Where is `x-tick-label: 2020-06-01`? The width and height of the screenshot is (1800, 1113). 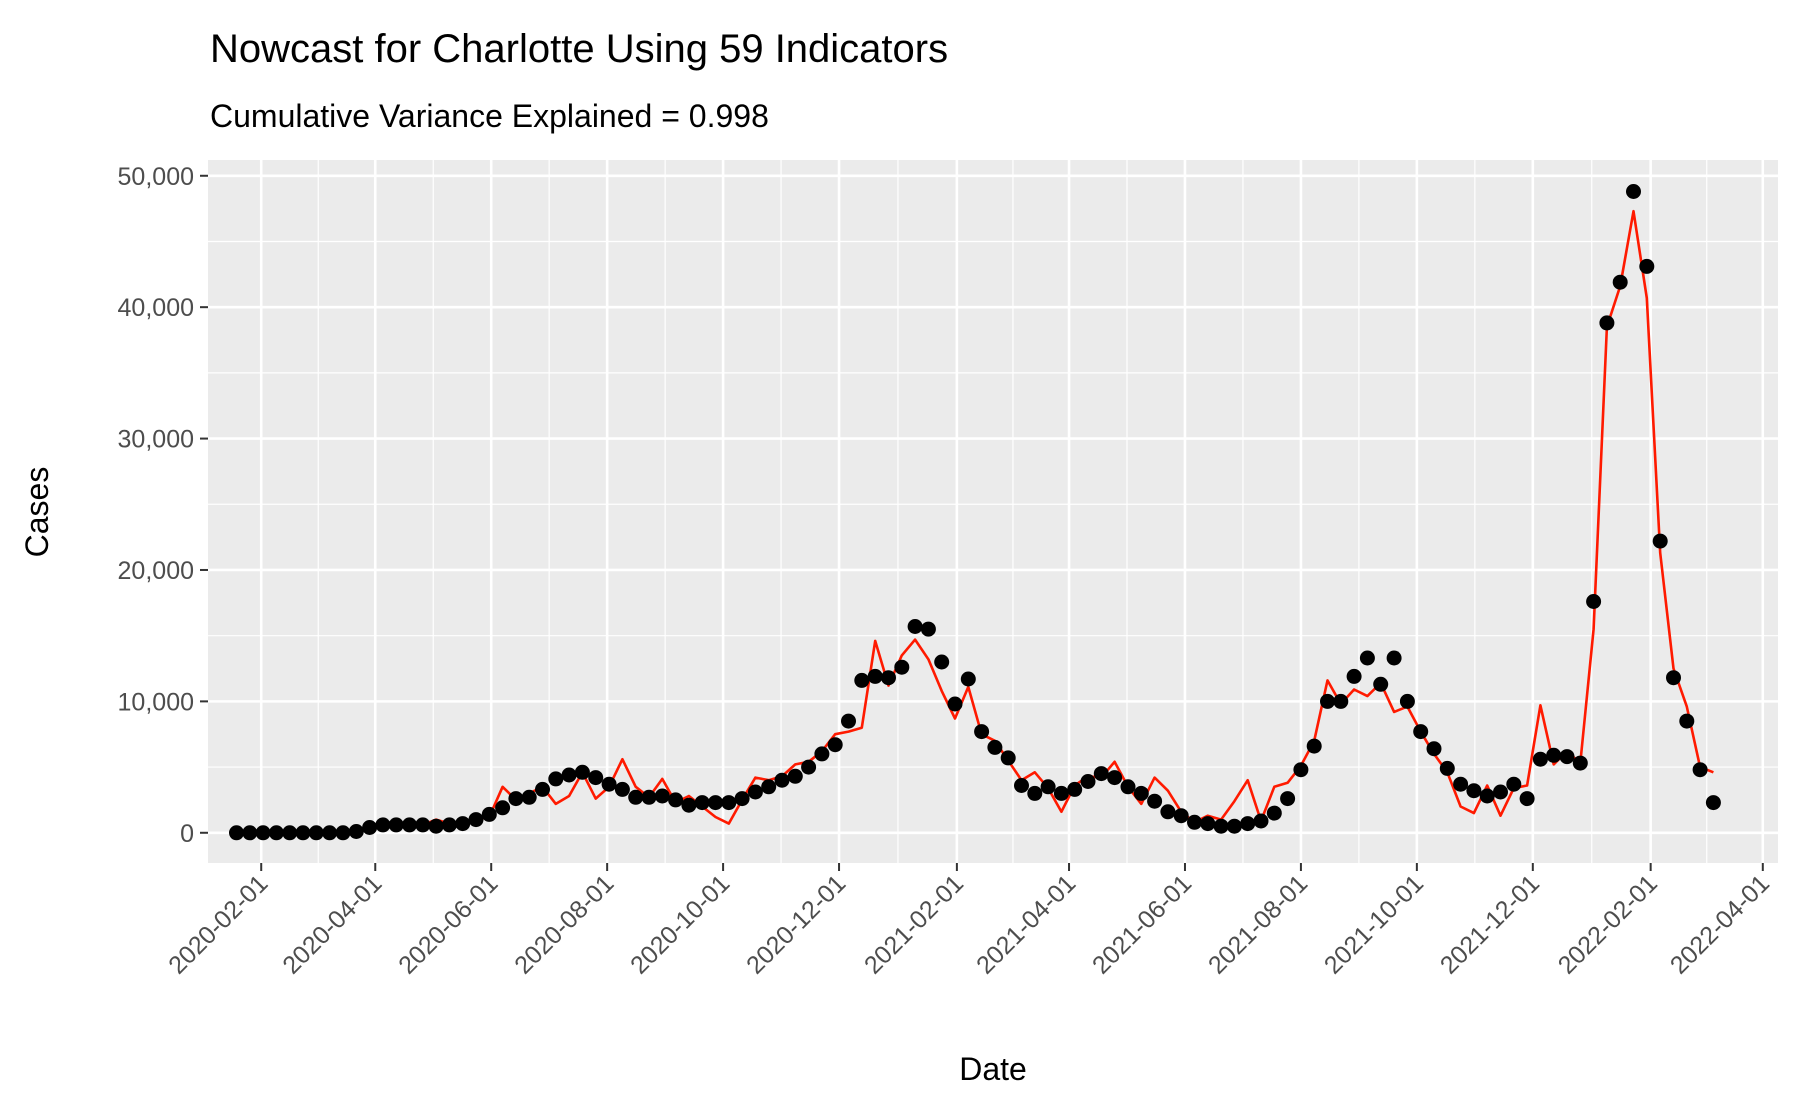
x-tick-label: 2020-06-01 is located at coordinates (448, 924).